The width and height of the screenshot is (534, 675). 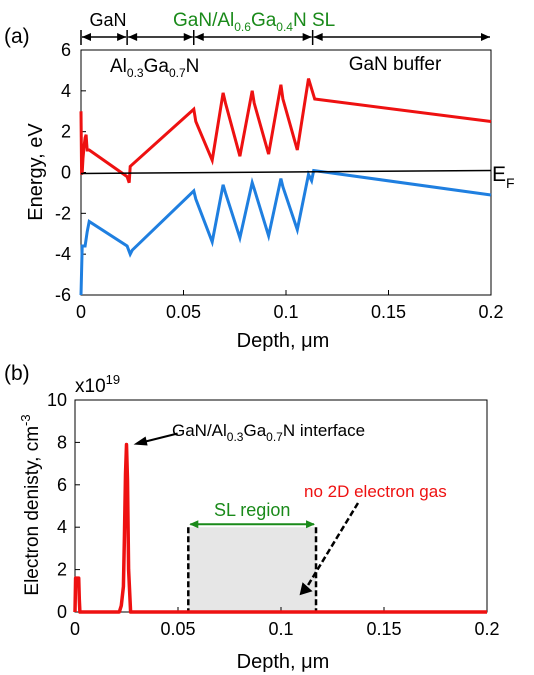 I want to click on y-tick-label: 10, so click(x=57, y=400).